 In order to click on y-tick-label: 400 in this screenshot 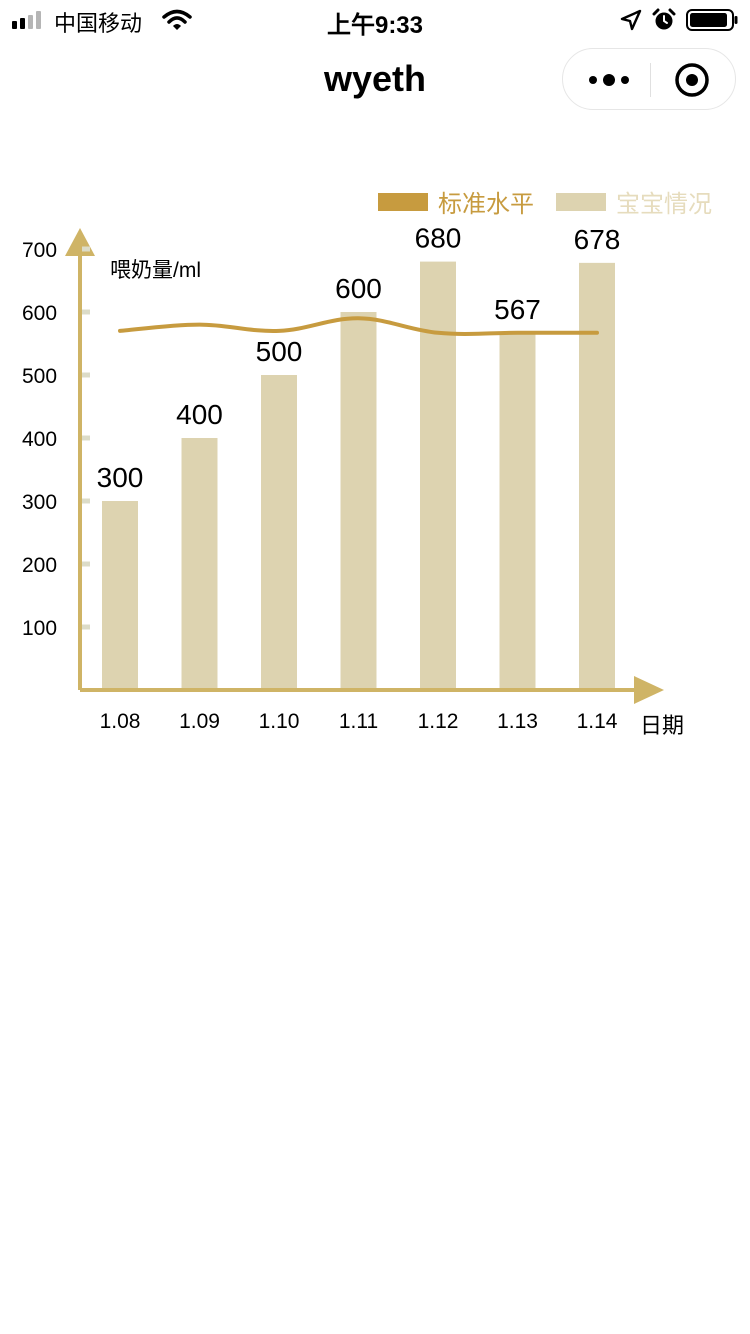, I will do `click(39, 439)`.